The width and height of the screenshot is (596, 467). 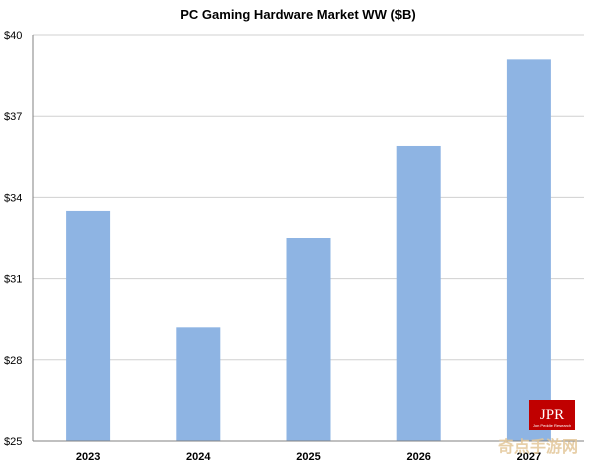 I want to click on y-tick-label: $28, so click(x=13, y=361).